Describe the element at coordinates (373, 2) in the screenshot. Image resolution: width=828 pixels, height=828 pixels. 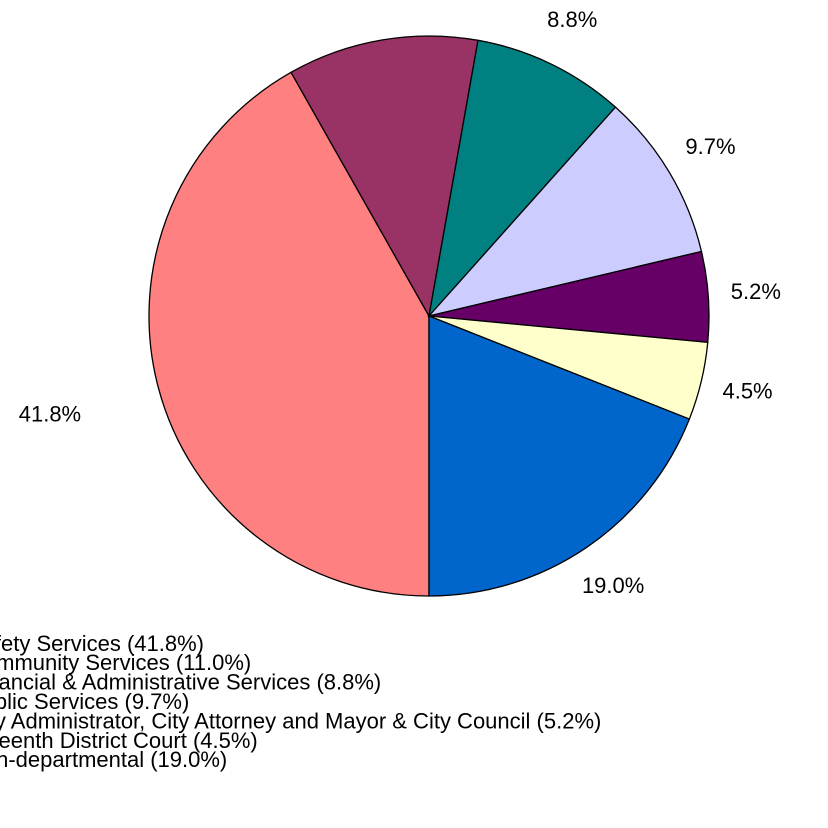
I see `data-label: 11.0%` at that location.